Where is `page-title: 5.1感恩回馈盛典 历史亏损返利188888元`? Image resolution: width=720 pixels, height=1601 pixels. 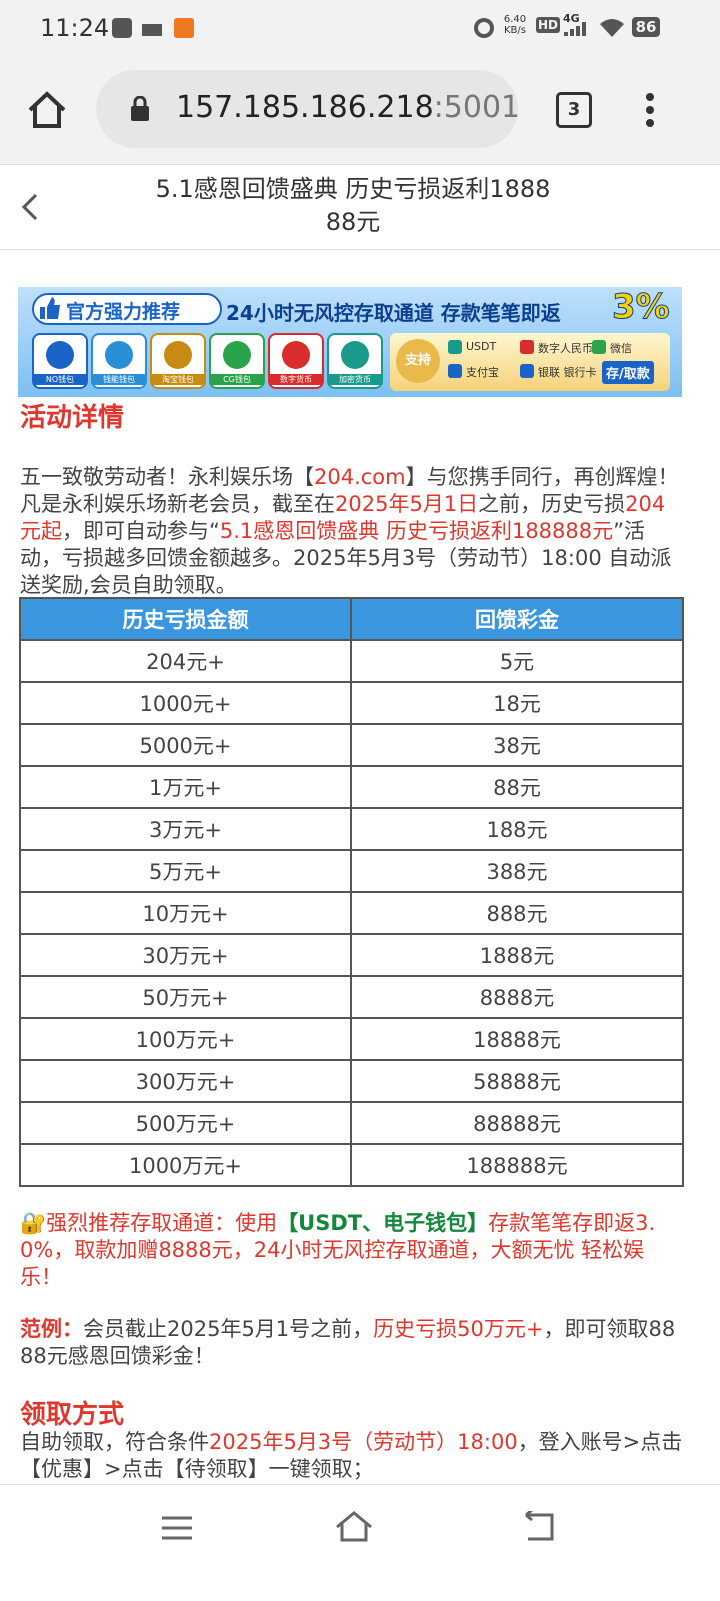 page-title: 5.1感恩回馈盛典 历史亏损返利188888元 is located at coordinates (353, 205).